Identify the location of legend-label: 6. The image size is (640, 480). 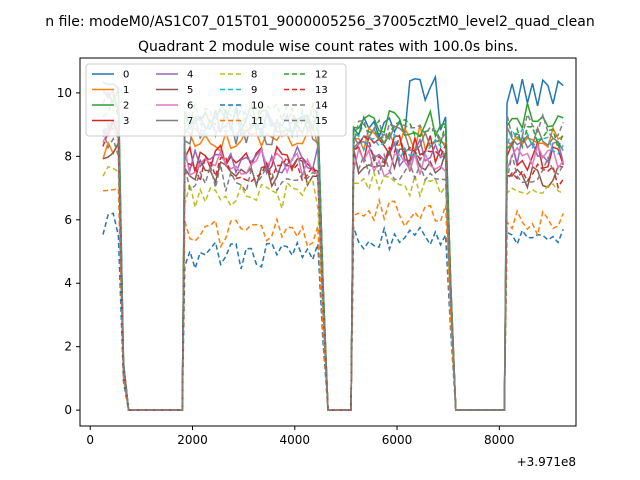
(190, 106).